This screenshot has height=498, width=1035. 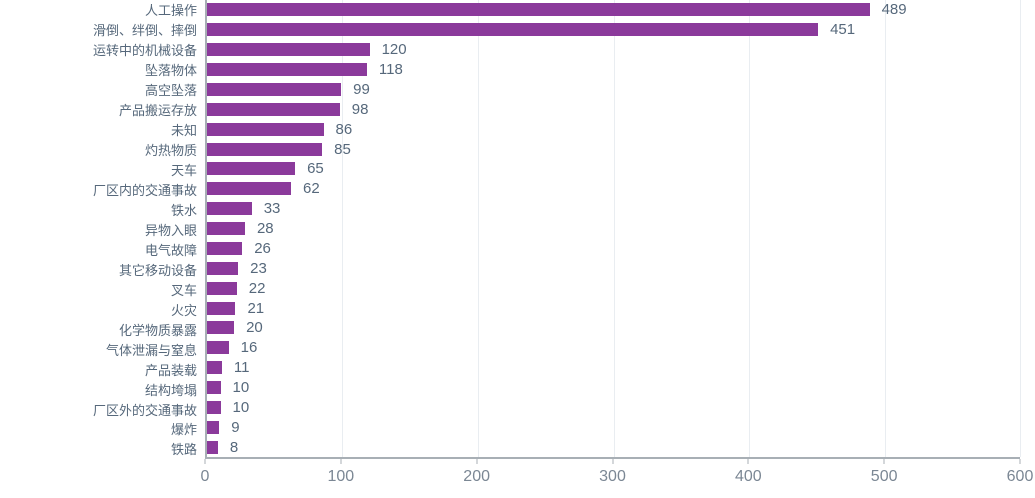 What do you see at coordinates (262, 248) in the screenshot?
I see `value-label: 26` at bounding box center [262, 248].